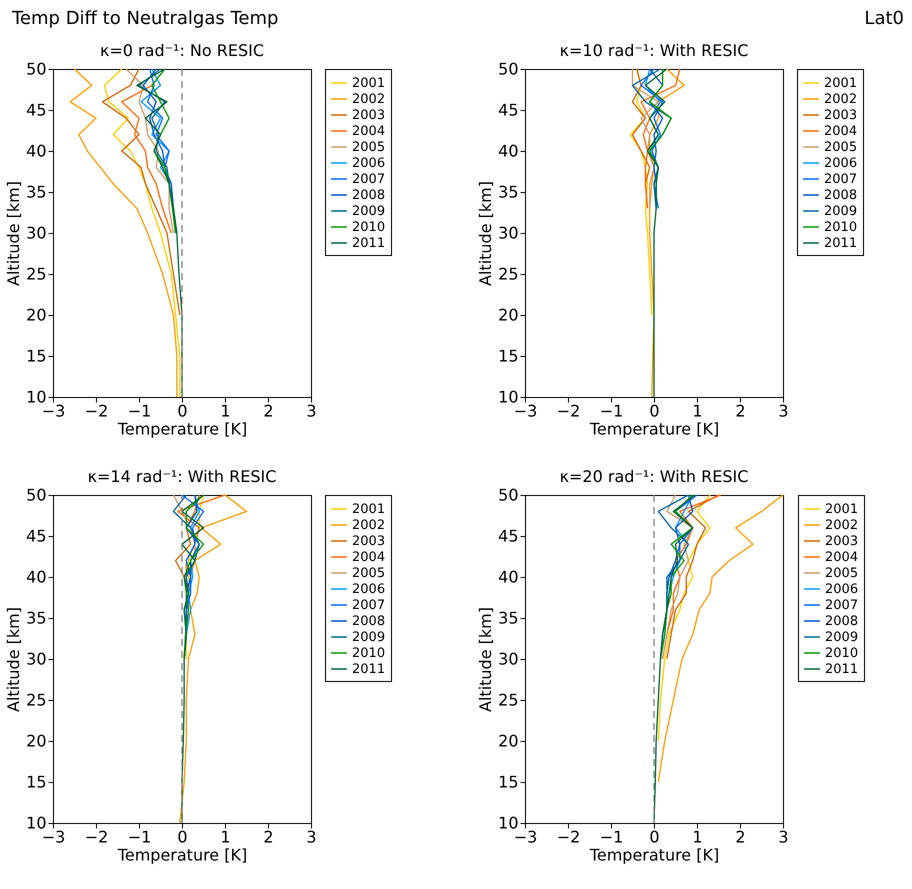 The width and height of the screenshot is (912, 889). I want to click on chart-title: κ=10 rad⁻¹: With RESIC, so click(654, 50).